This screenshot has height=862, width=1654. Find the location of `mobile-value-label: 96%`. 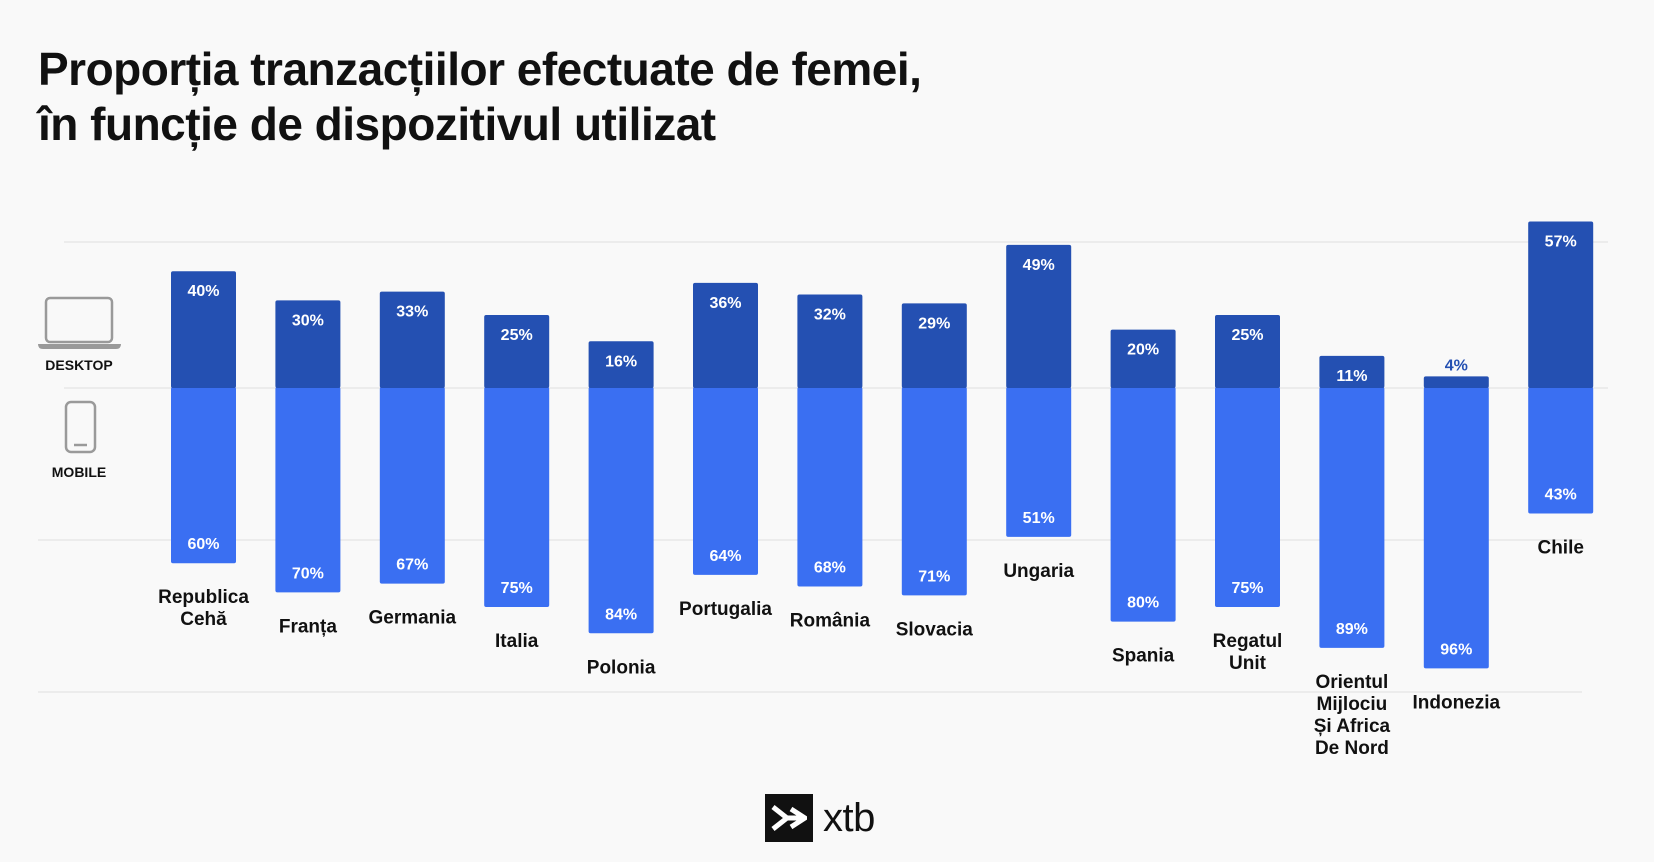

mobile-value-label: 96% is located at coordinates (1456, 649).